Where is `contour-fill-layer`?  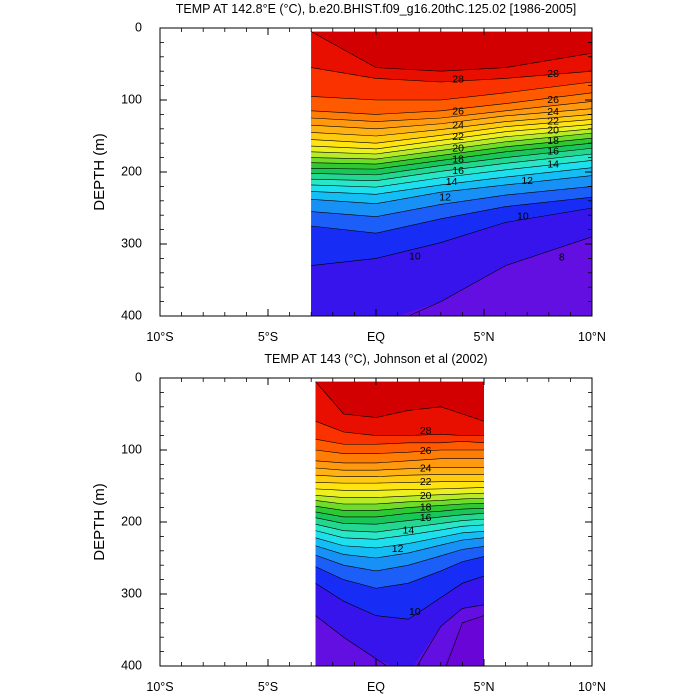 contour-fill-layer is located at coordinates (399, 523).